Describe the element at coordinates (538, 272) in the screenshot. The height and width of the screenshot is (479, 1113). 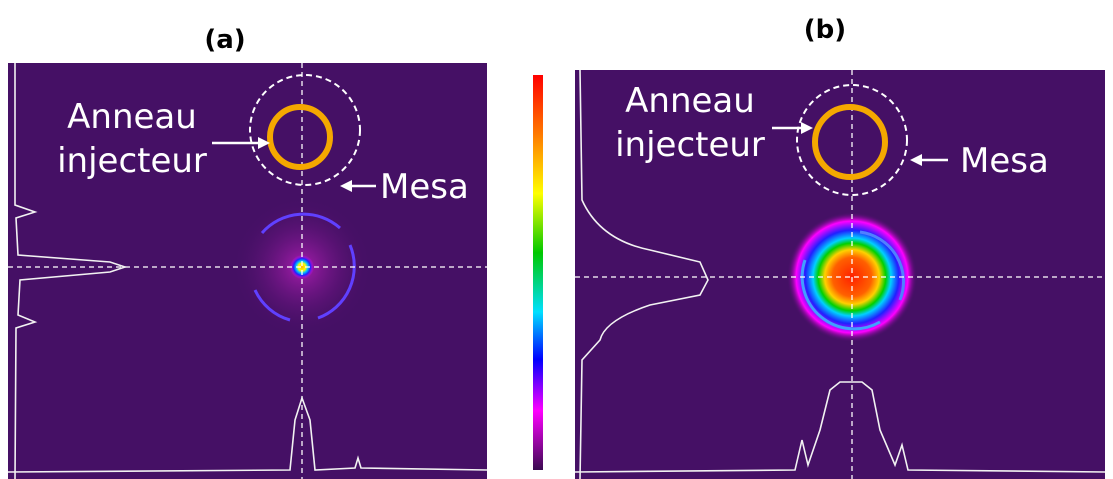
I see `color-bar` at that location.